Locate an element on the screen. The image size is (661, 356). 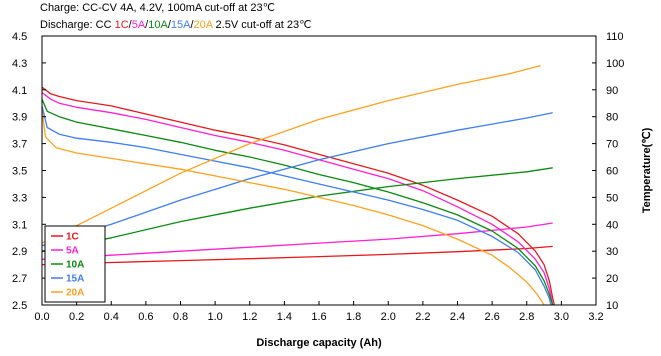
y-left-tick-label: 3.9 is located at coordinates (19, 118).